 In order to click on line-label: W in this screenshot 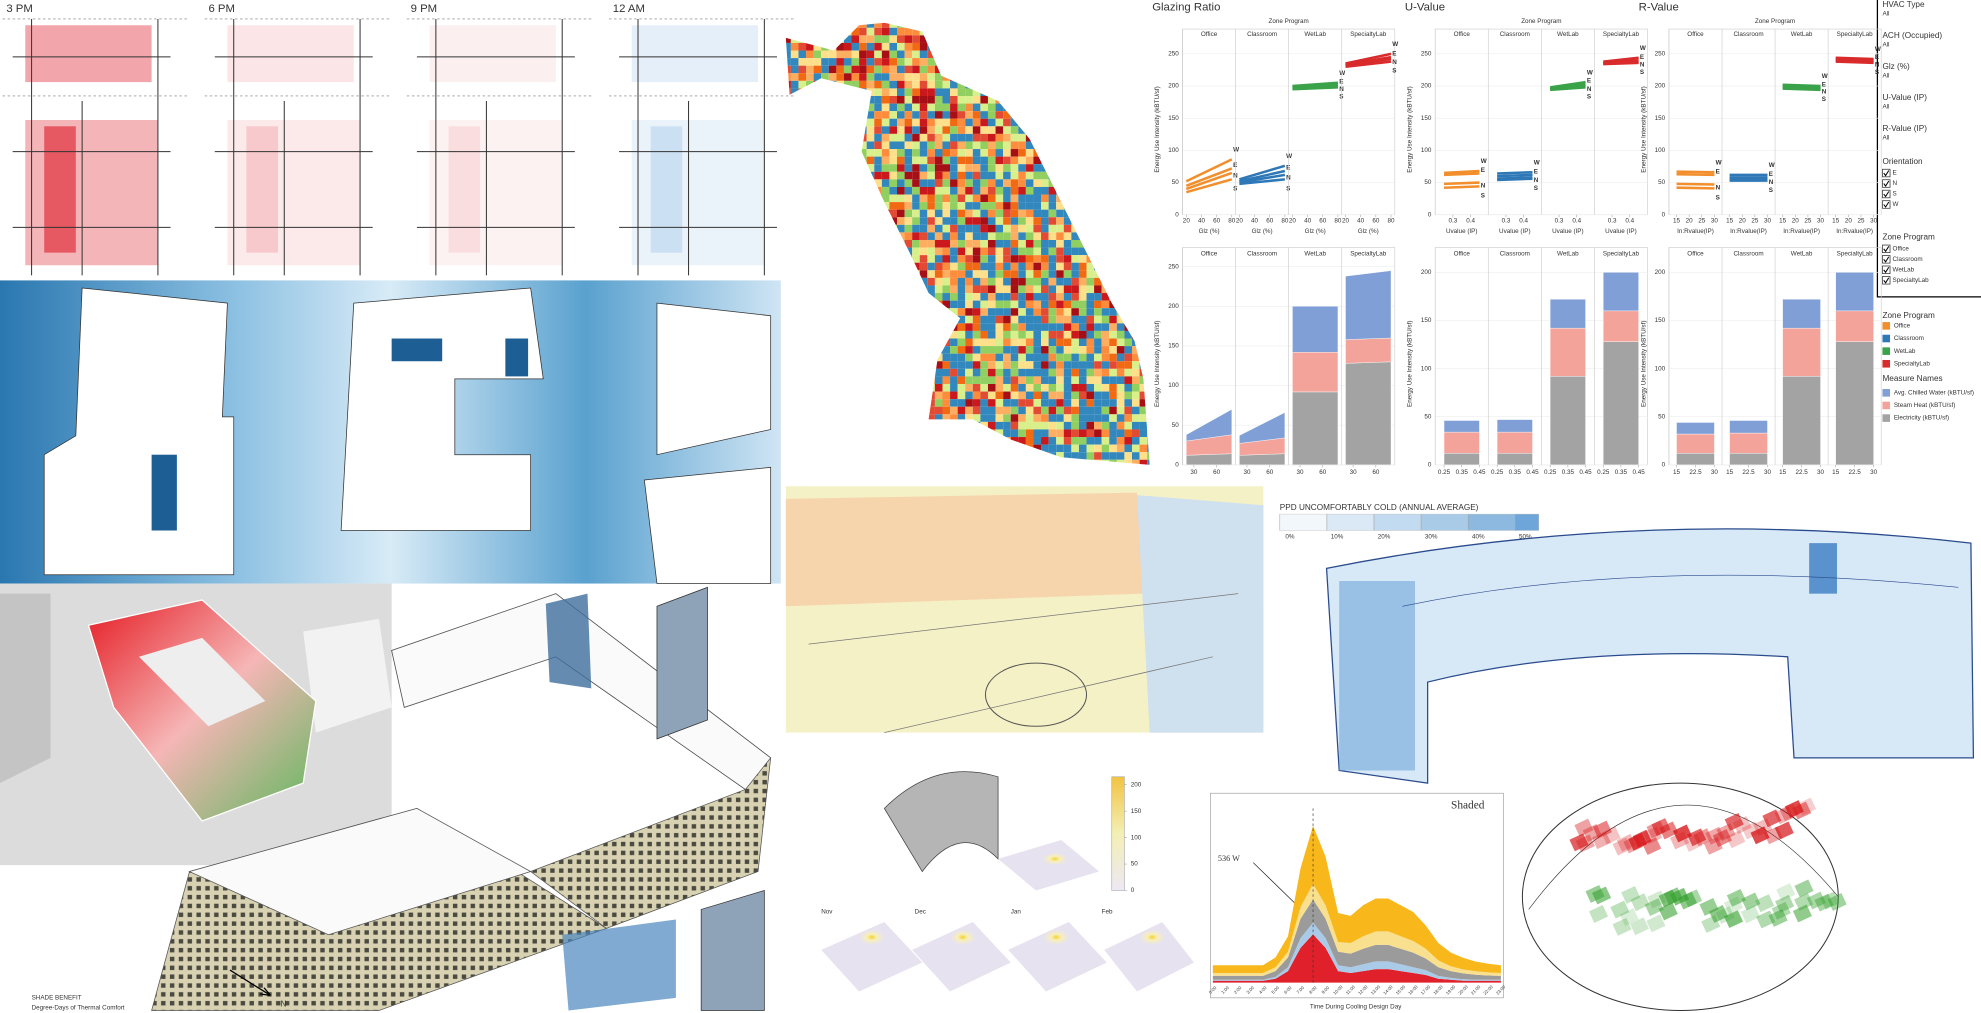, I will do `click(1825, 76)`.